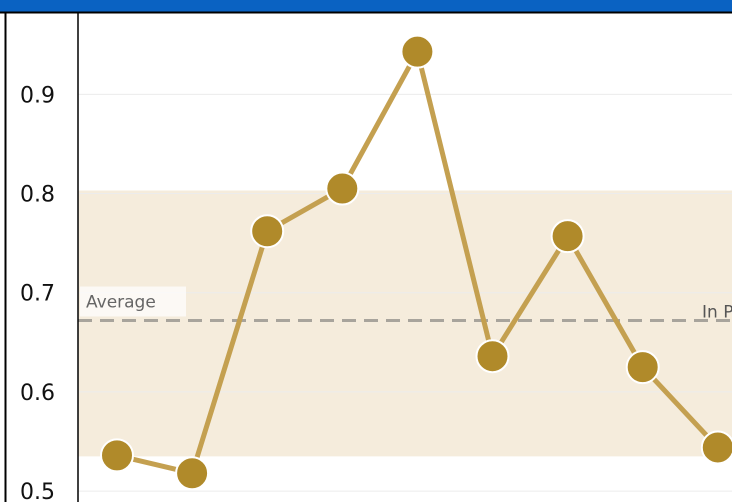 The image size is (732, 502). Describe the element at coordinates (37, 393) in the screenshot. I see `y-tick-label: 0.6` at that location.